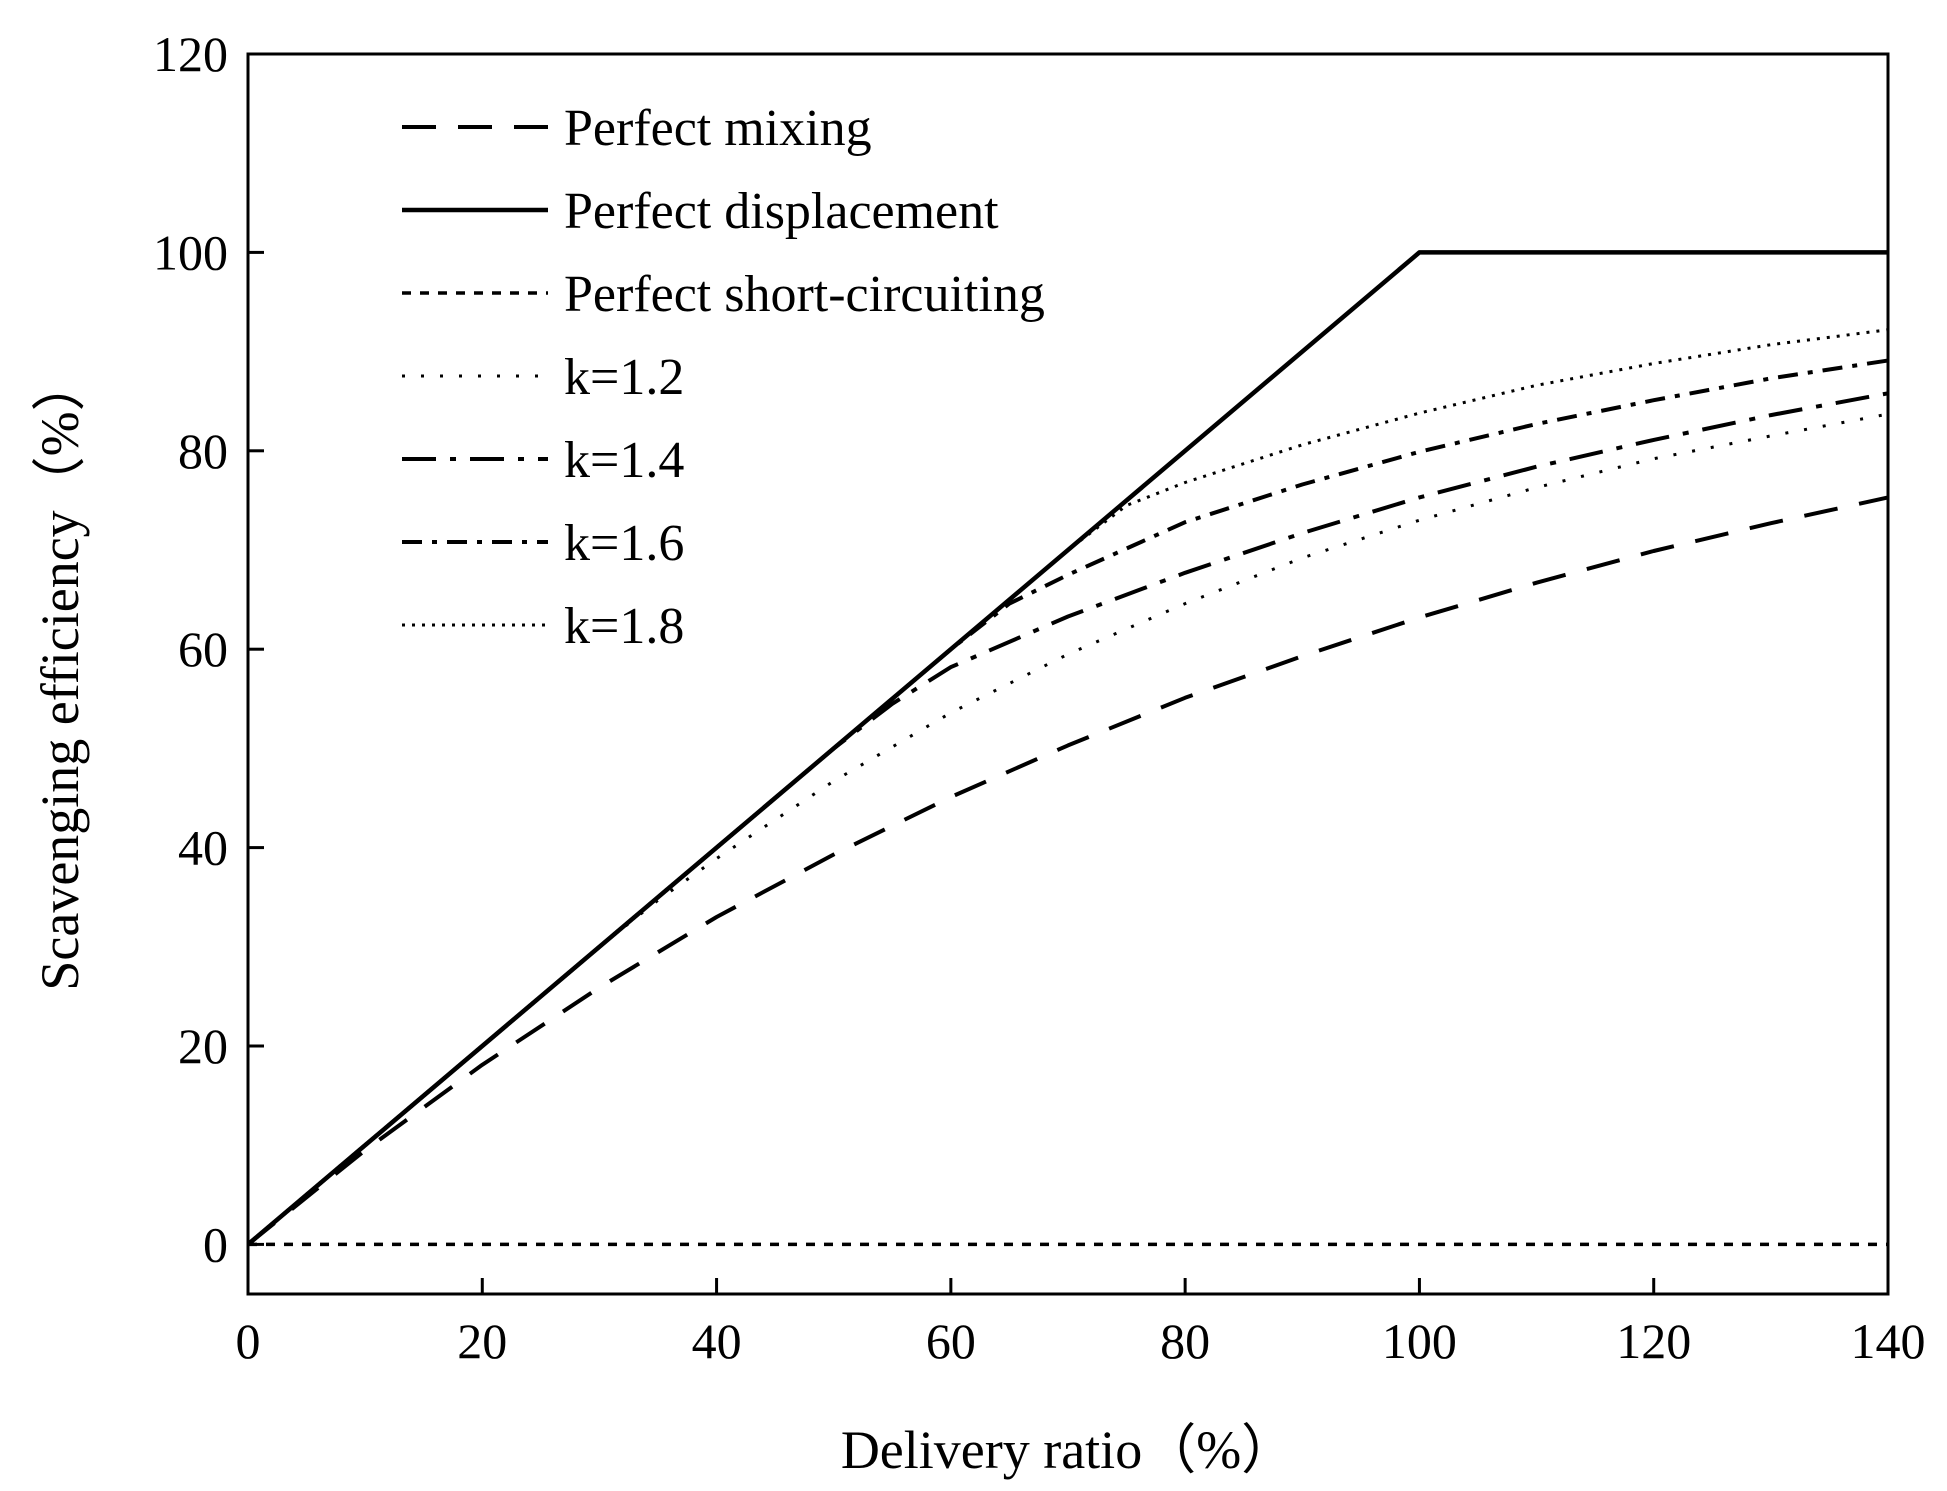  Describe the element at coordinates (717, 1341) in the screenshot. I see `x-tick-label: 40` at that location.